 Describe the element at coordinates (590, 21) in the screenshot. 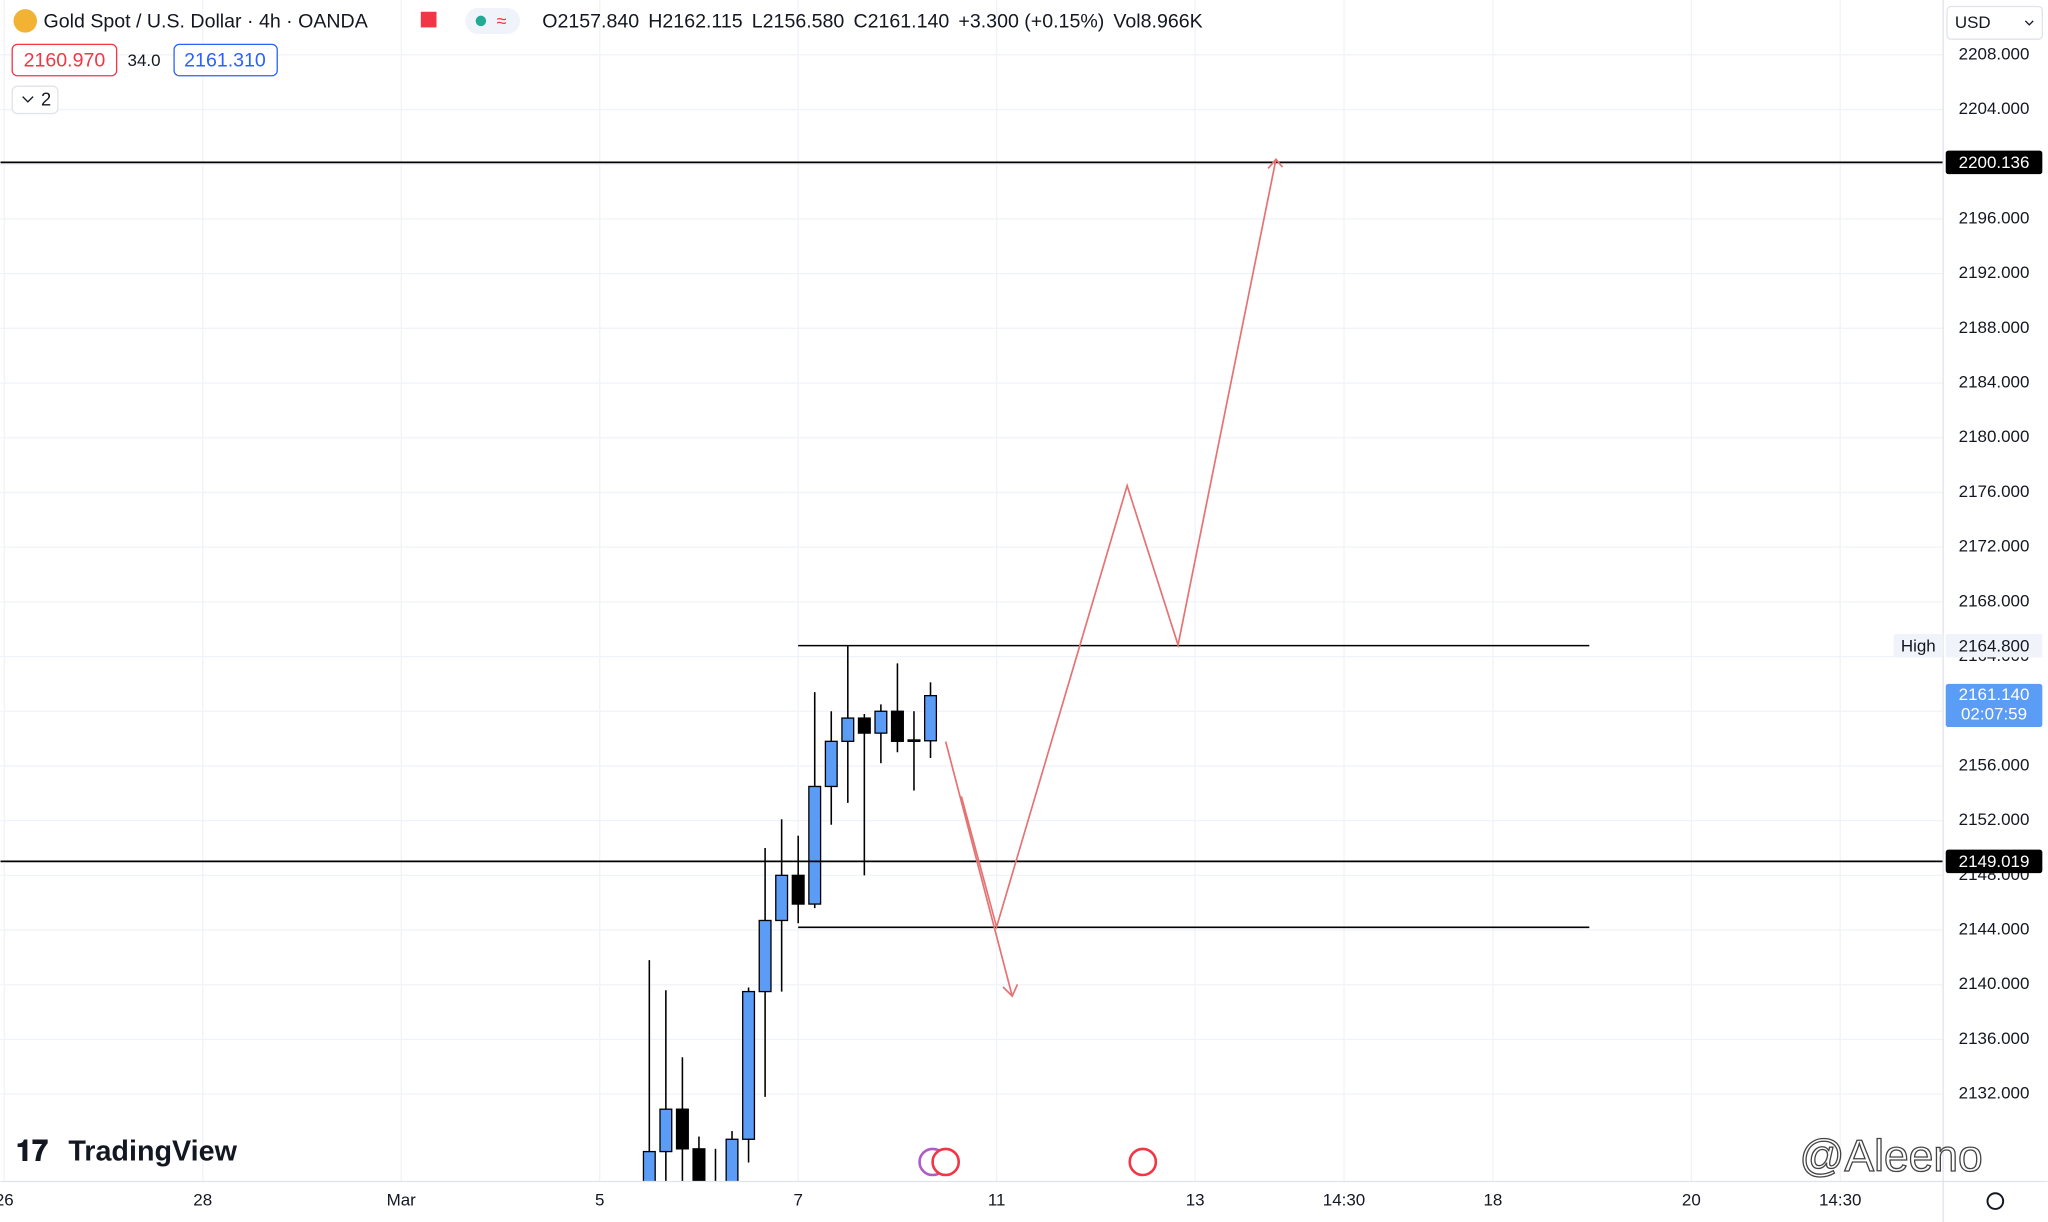

I see `ohlc-value: O2157.840` at that location.